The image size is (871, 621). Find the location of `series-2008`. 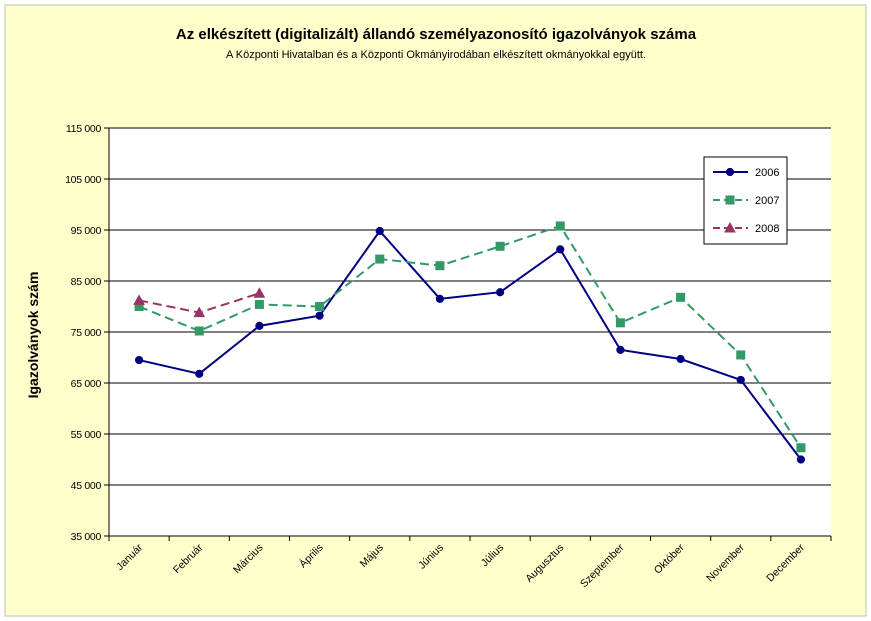

series-2008 is located at coordinates (199, 302).